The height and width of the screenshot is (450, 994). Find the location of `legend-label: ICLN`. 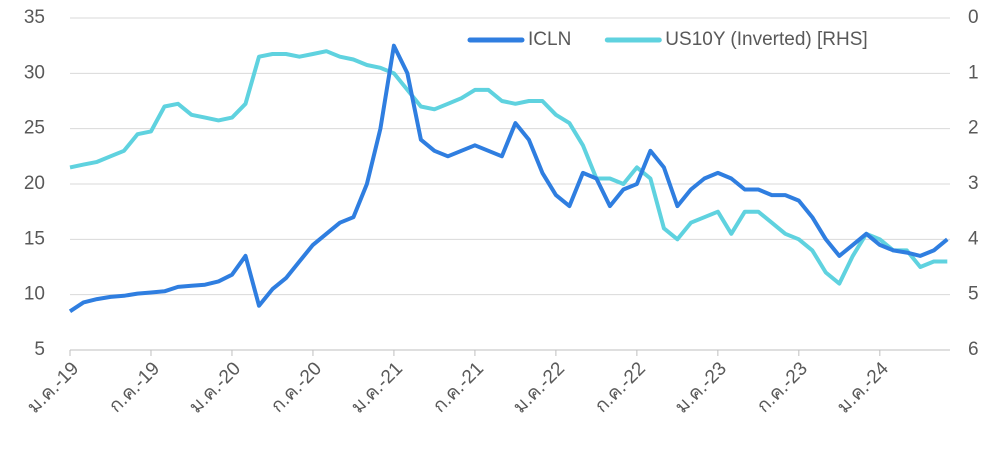

legend-label: ICLN is located at coordinates (549, 39).